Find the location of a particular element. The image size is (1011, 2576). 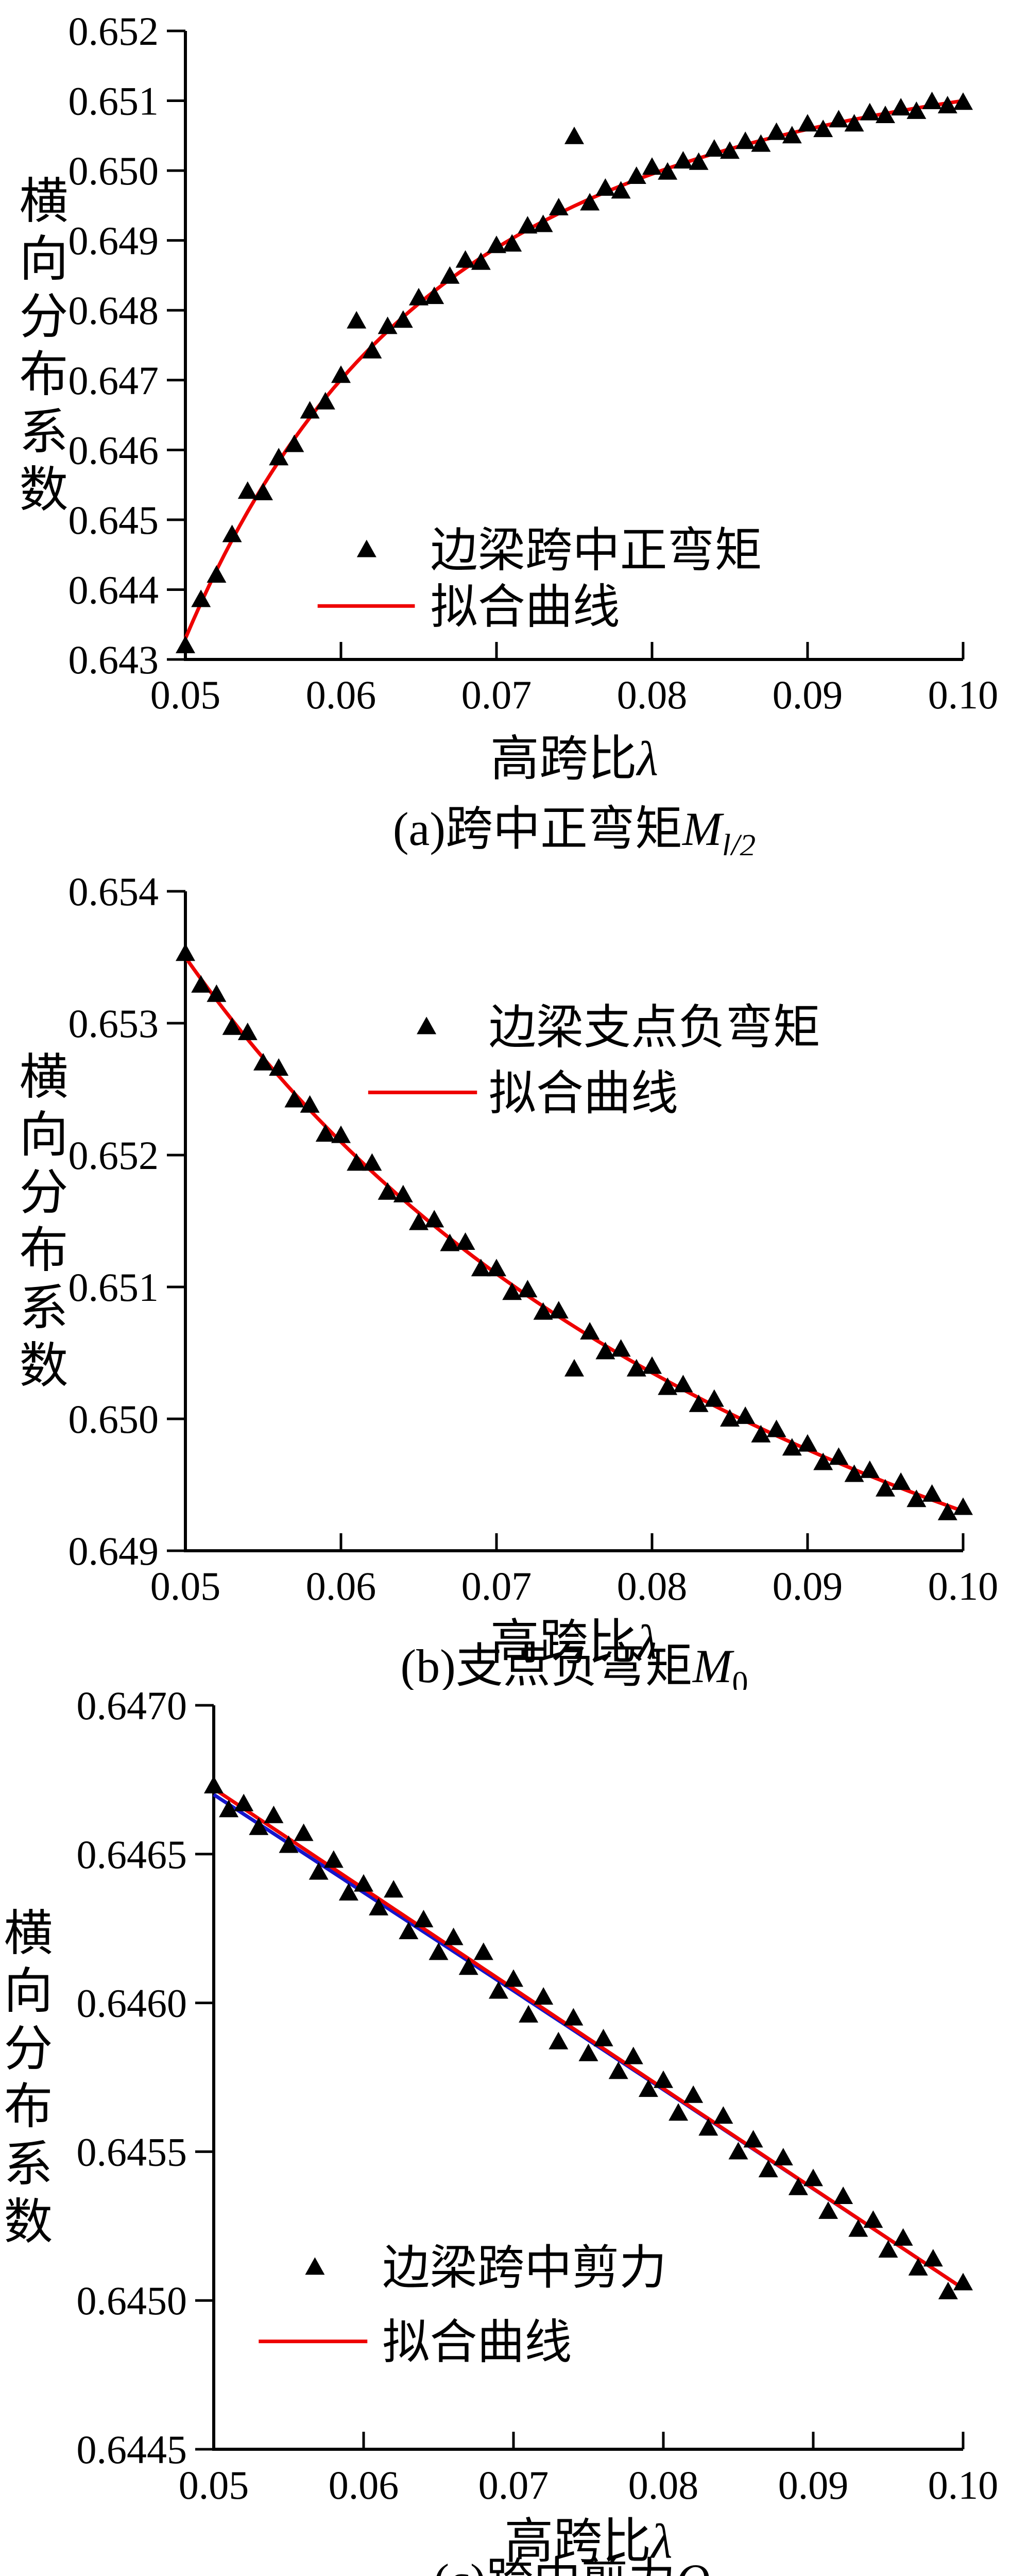

x-tick-label: 0.08 is located at coordinates (652, 695).